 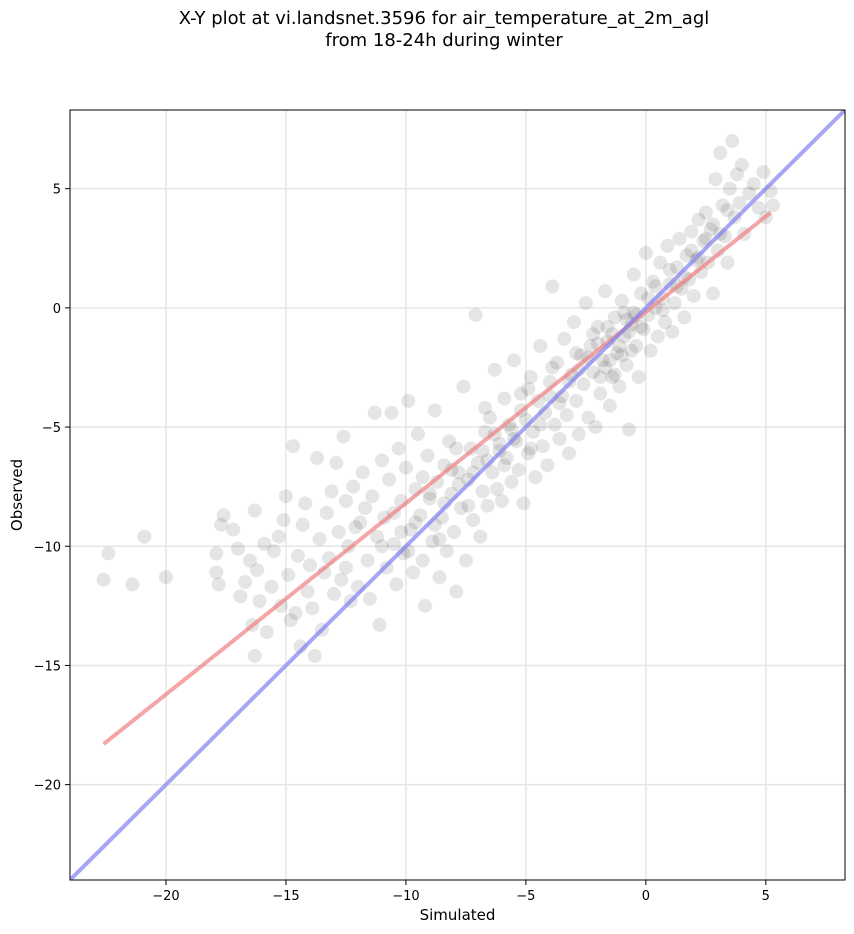 I want to click on x-tick-label: −10, so click(x=405, y=896).